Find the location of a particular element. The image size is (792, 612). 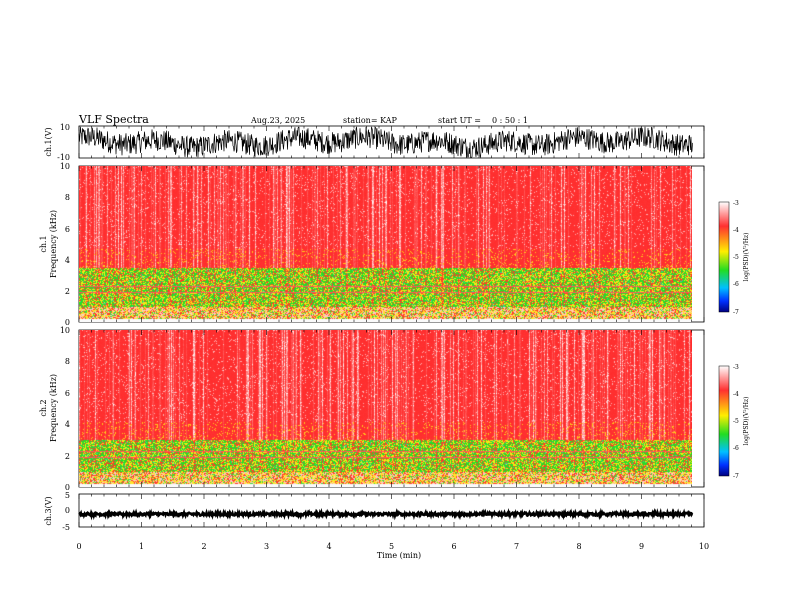

ch1-spec-y-tick-2: 2 is located at coordinates (67, 291).